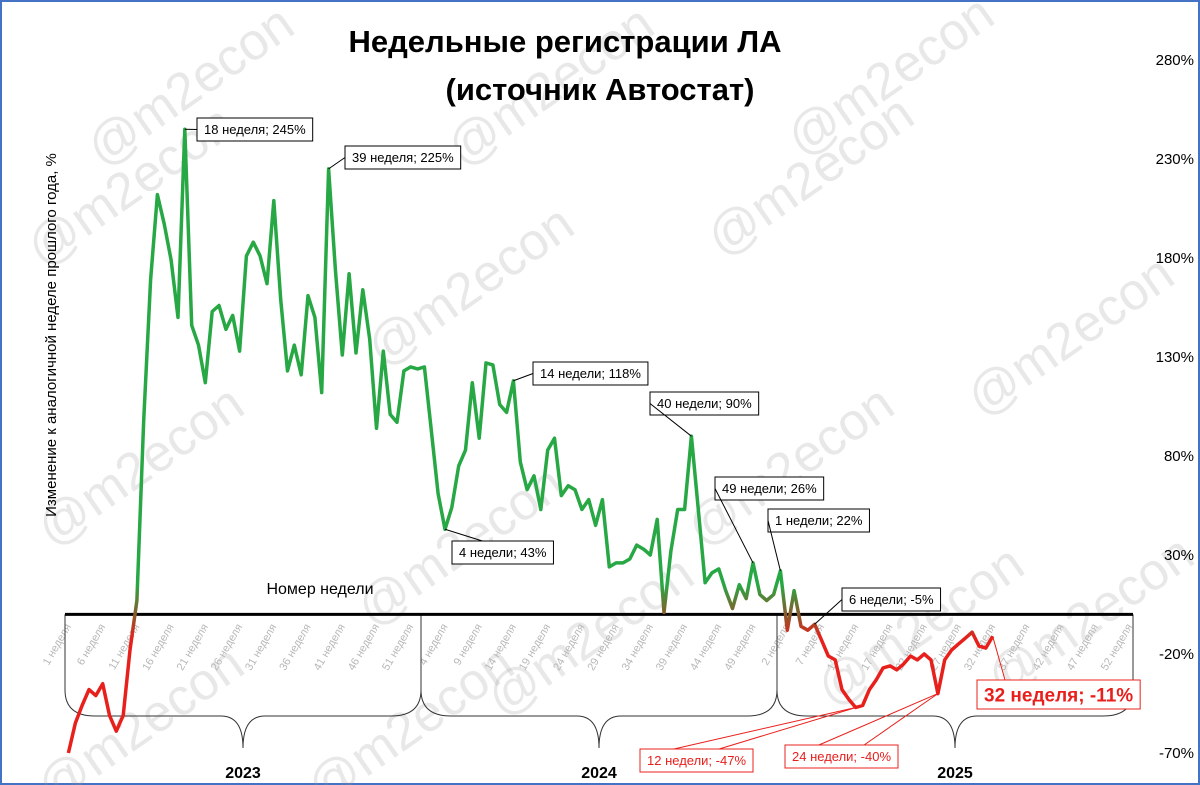  I want to click on annotation-text: 6 недели; -5%, so click(891, 599).